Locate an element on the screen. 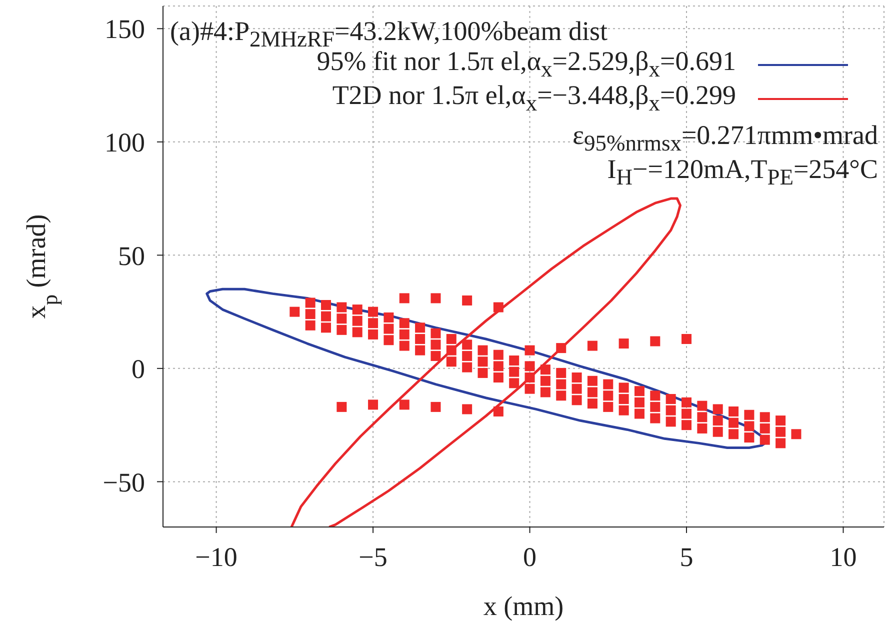 The image size is (886, 637). y-tick-label: 150 is located at coordinates (124, 29).